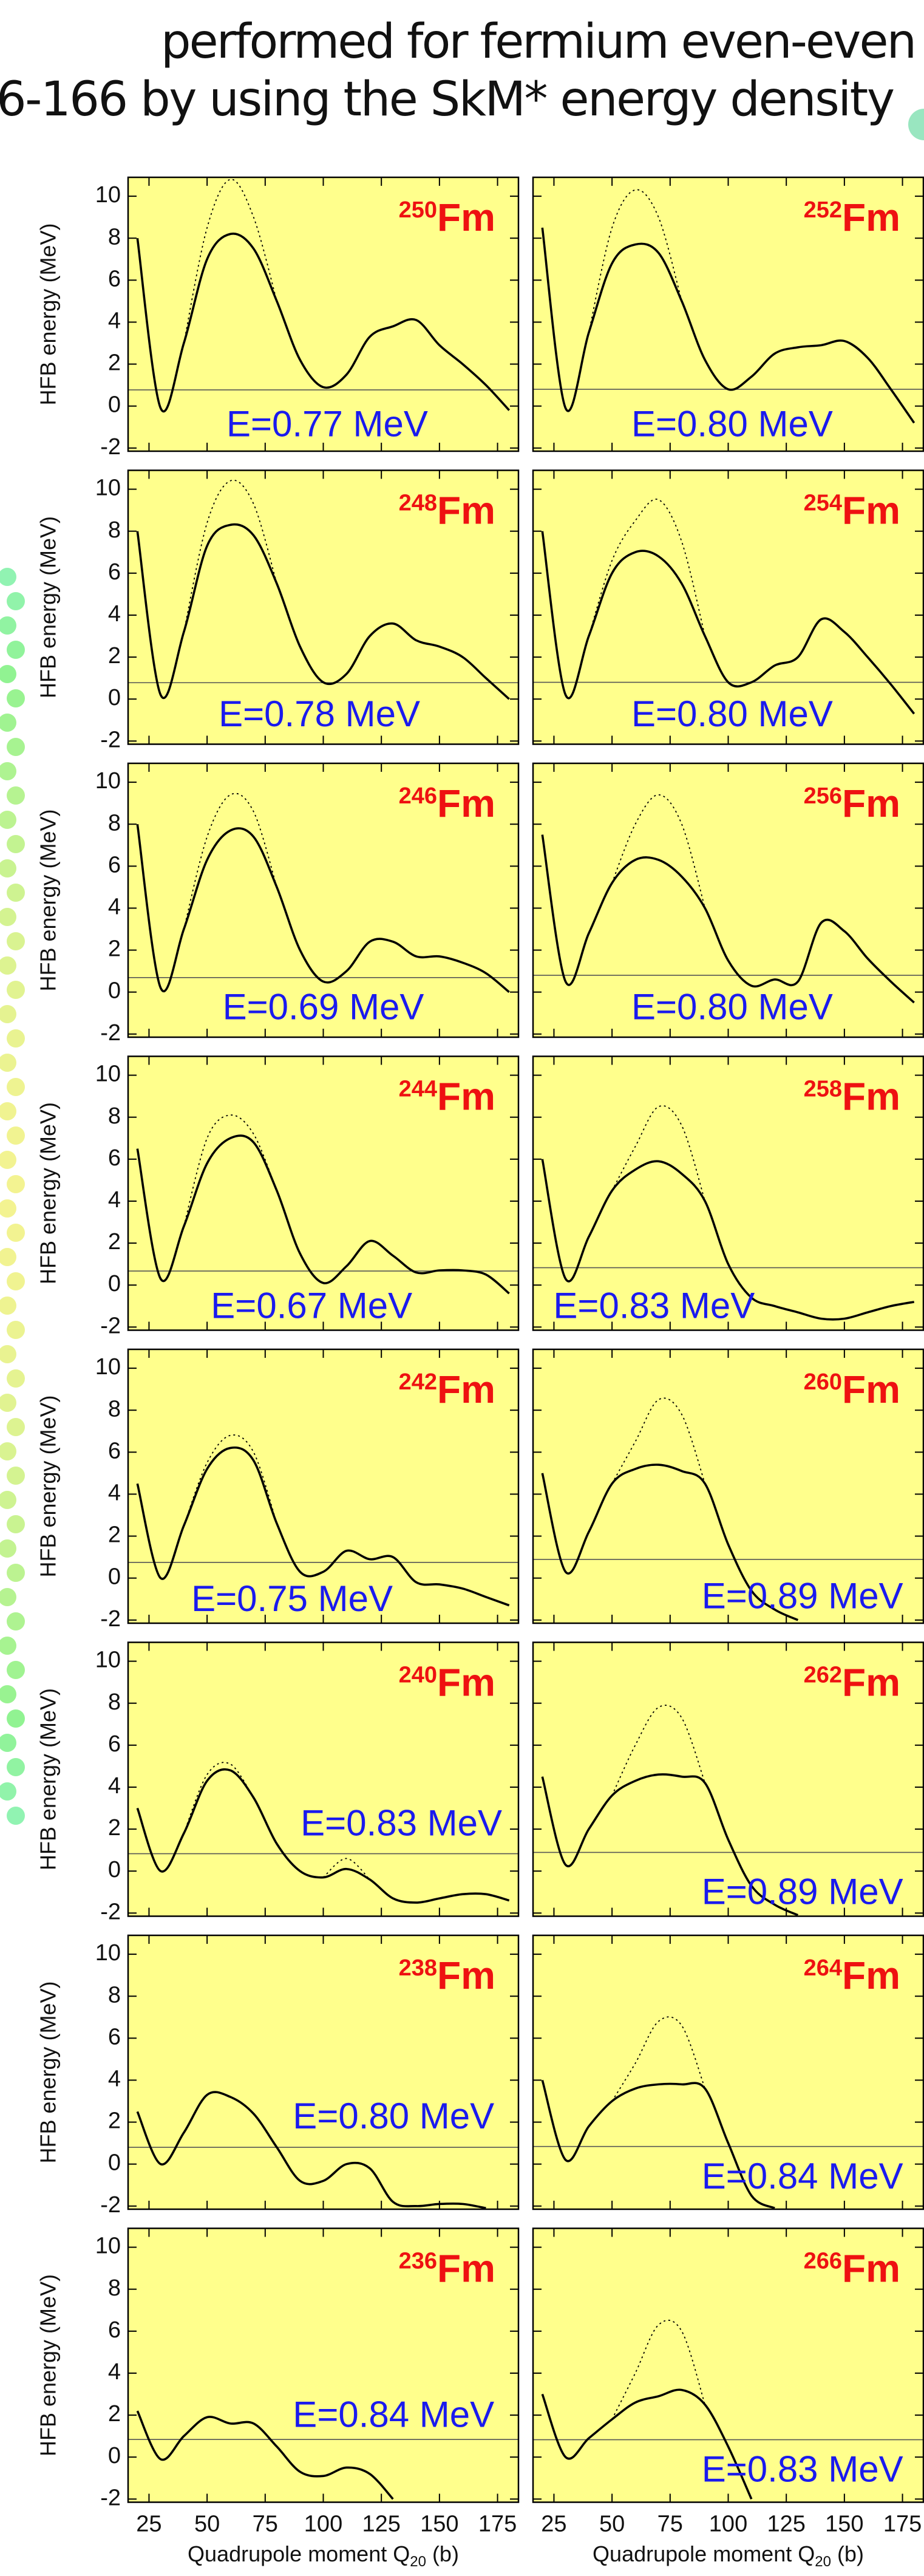  What do you see at coordinates (902, 2525) in the screenshot?
I see `x-tick-label: 175` at bounding box center [902, 2525].